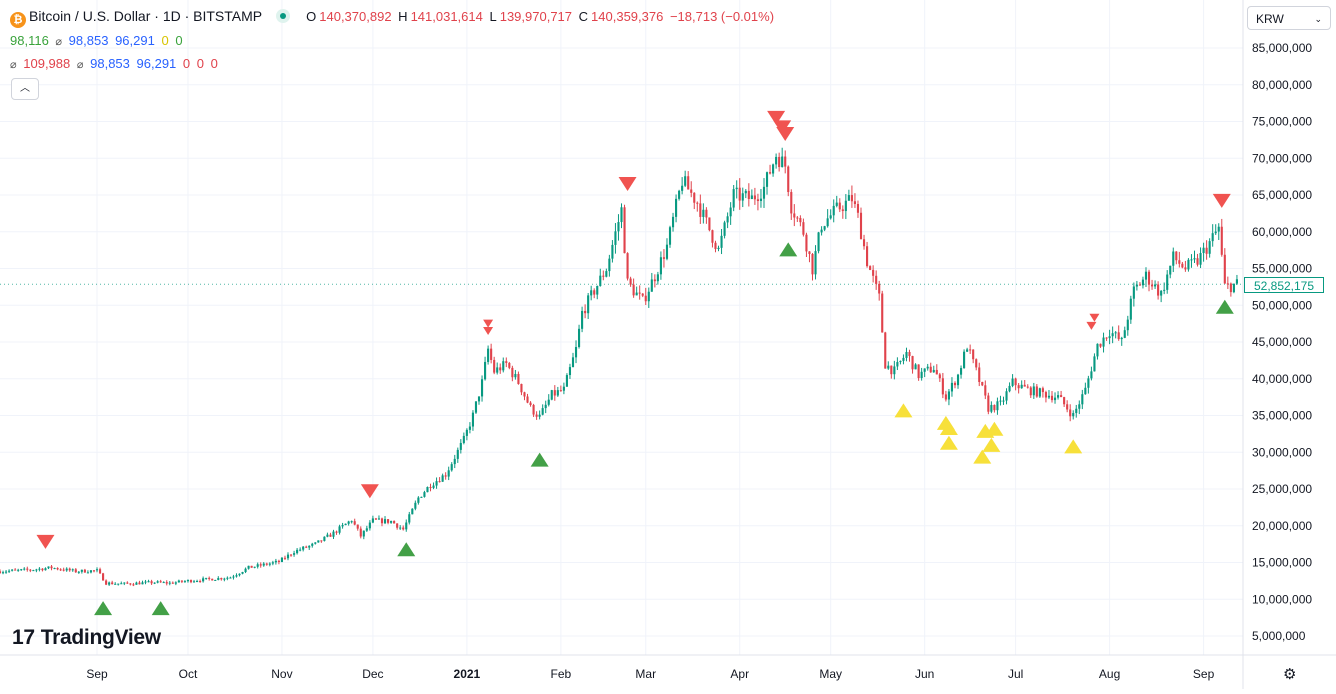 The image size is (1336, 694). Describe the element at coordinates (1282, 85) in the screenshot. I see `price-axis-label: 80,000,000` at that location.